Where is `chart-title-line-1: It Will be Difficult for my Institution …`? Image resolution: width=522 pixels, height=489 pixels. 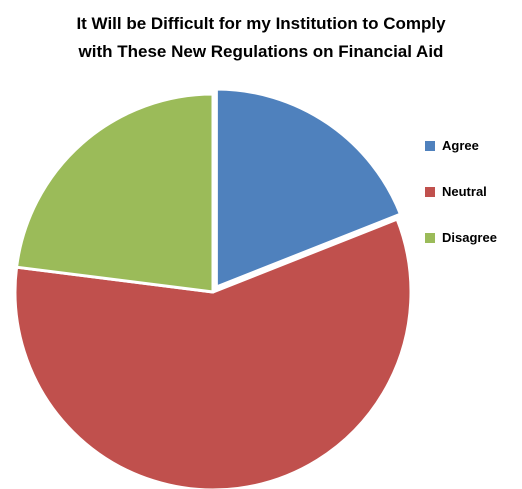
chart-title-line-1: It Will be Difficult for my Institution … is located at coordinates (261, 23).